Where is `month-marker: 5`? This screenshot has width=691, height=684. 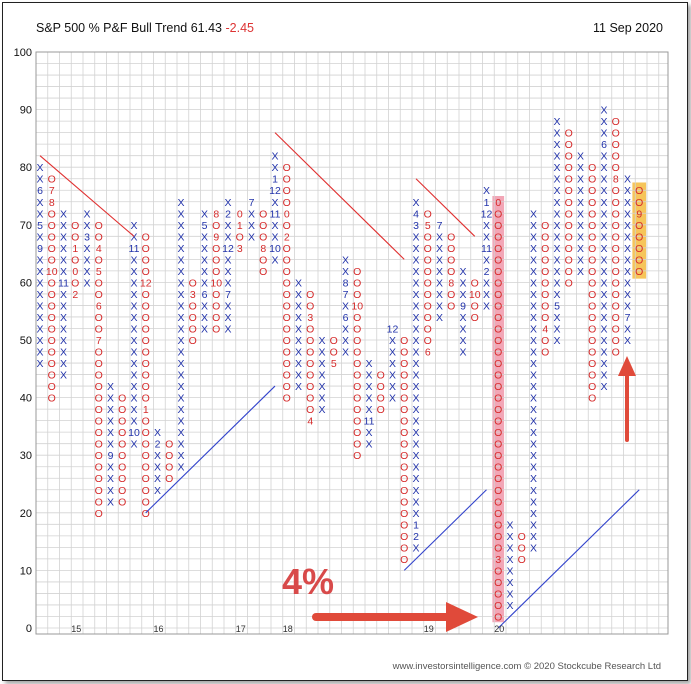 month-marker: 5 is located at coordinates (99, 272).